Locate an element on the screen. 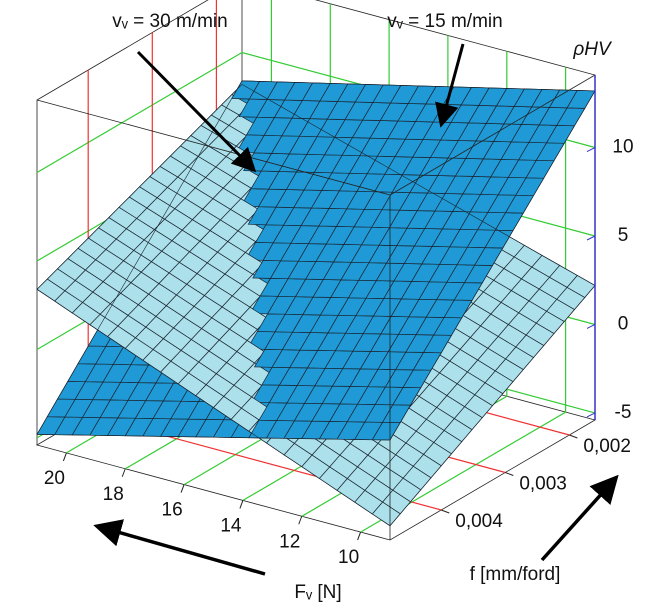 Image resolution: width=650 pixels, height=616 pixels. z-tick-label: 10 is located at coordinates (622, 147).